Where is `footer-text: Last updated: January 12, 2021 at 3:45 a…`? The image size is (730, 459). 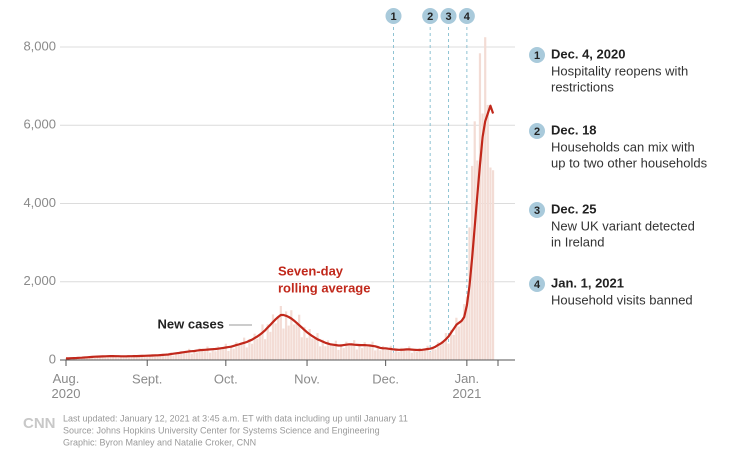 footer-text: Last updated: January 12, 2021 at 3:45 a… is located at coordinates (235, 418).